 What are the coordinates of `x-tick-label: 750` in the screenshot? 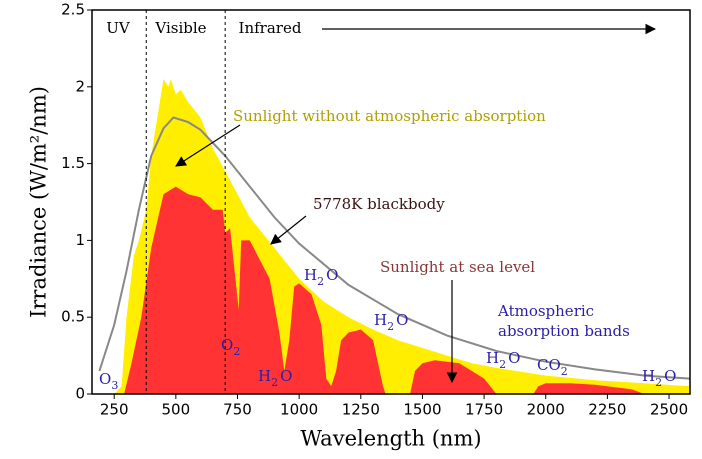 It's located at (237, 410).